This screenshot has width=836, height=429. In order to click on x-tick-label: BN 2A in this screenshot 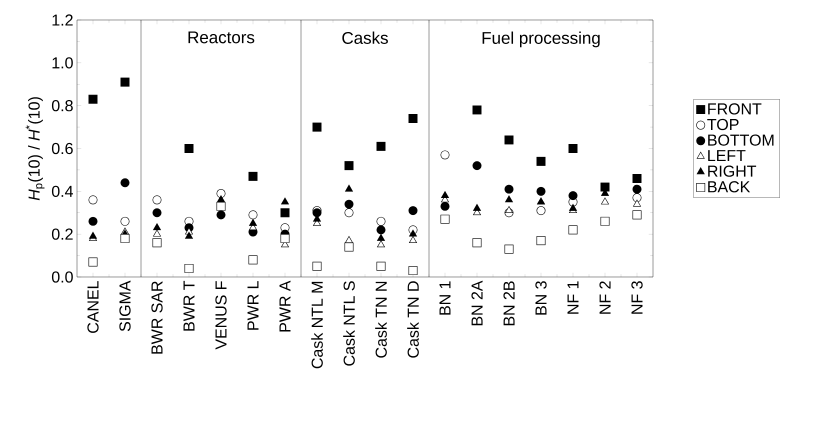, I will do `click(477, 303)`.